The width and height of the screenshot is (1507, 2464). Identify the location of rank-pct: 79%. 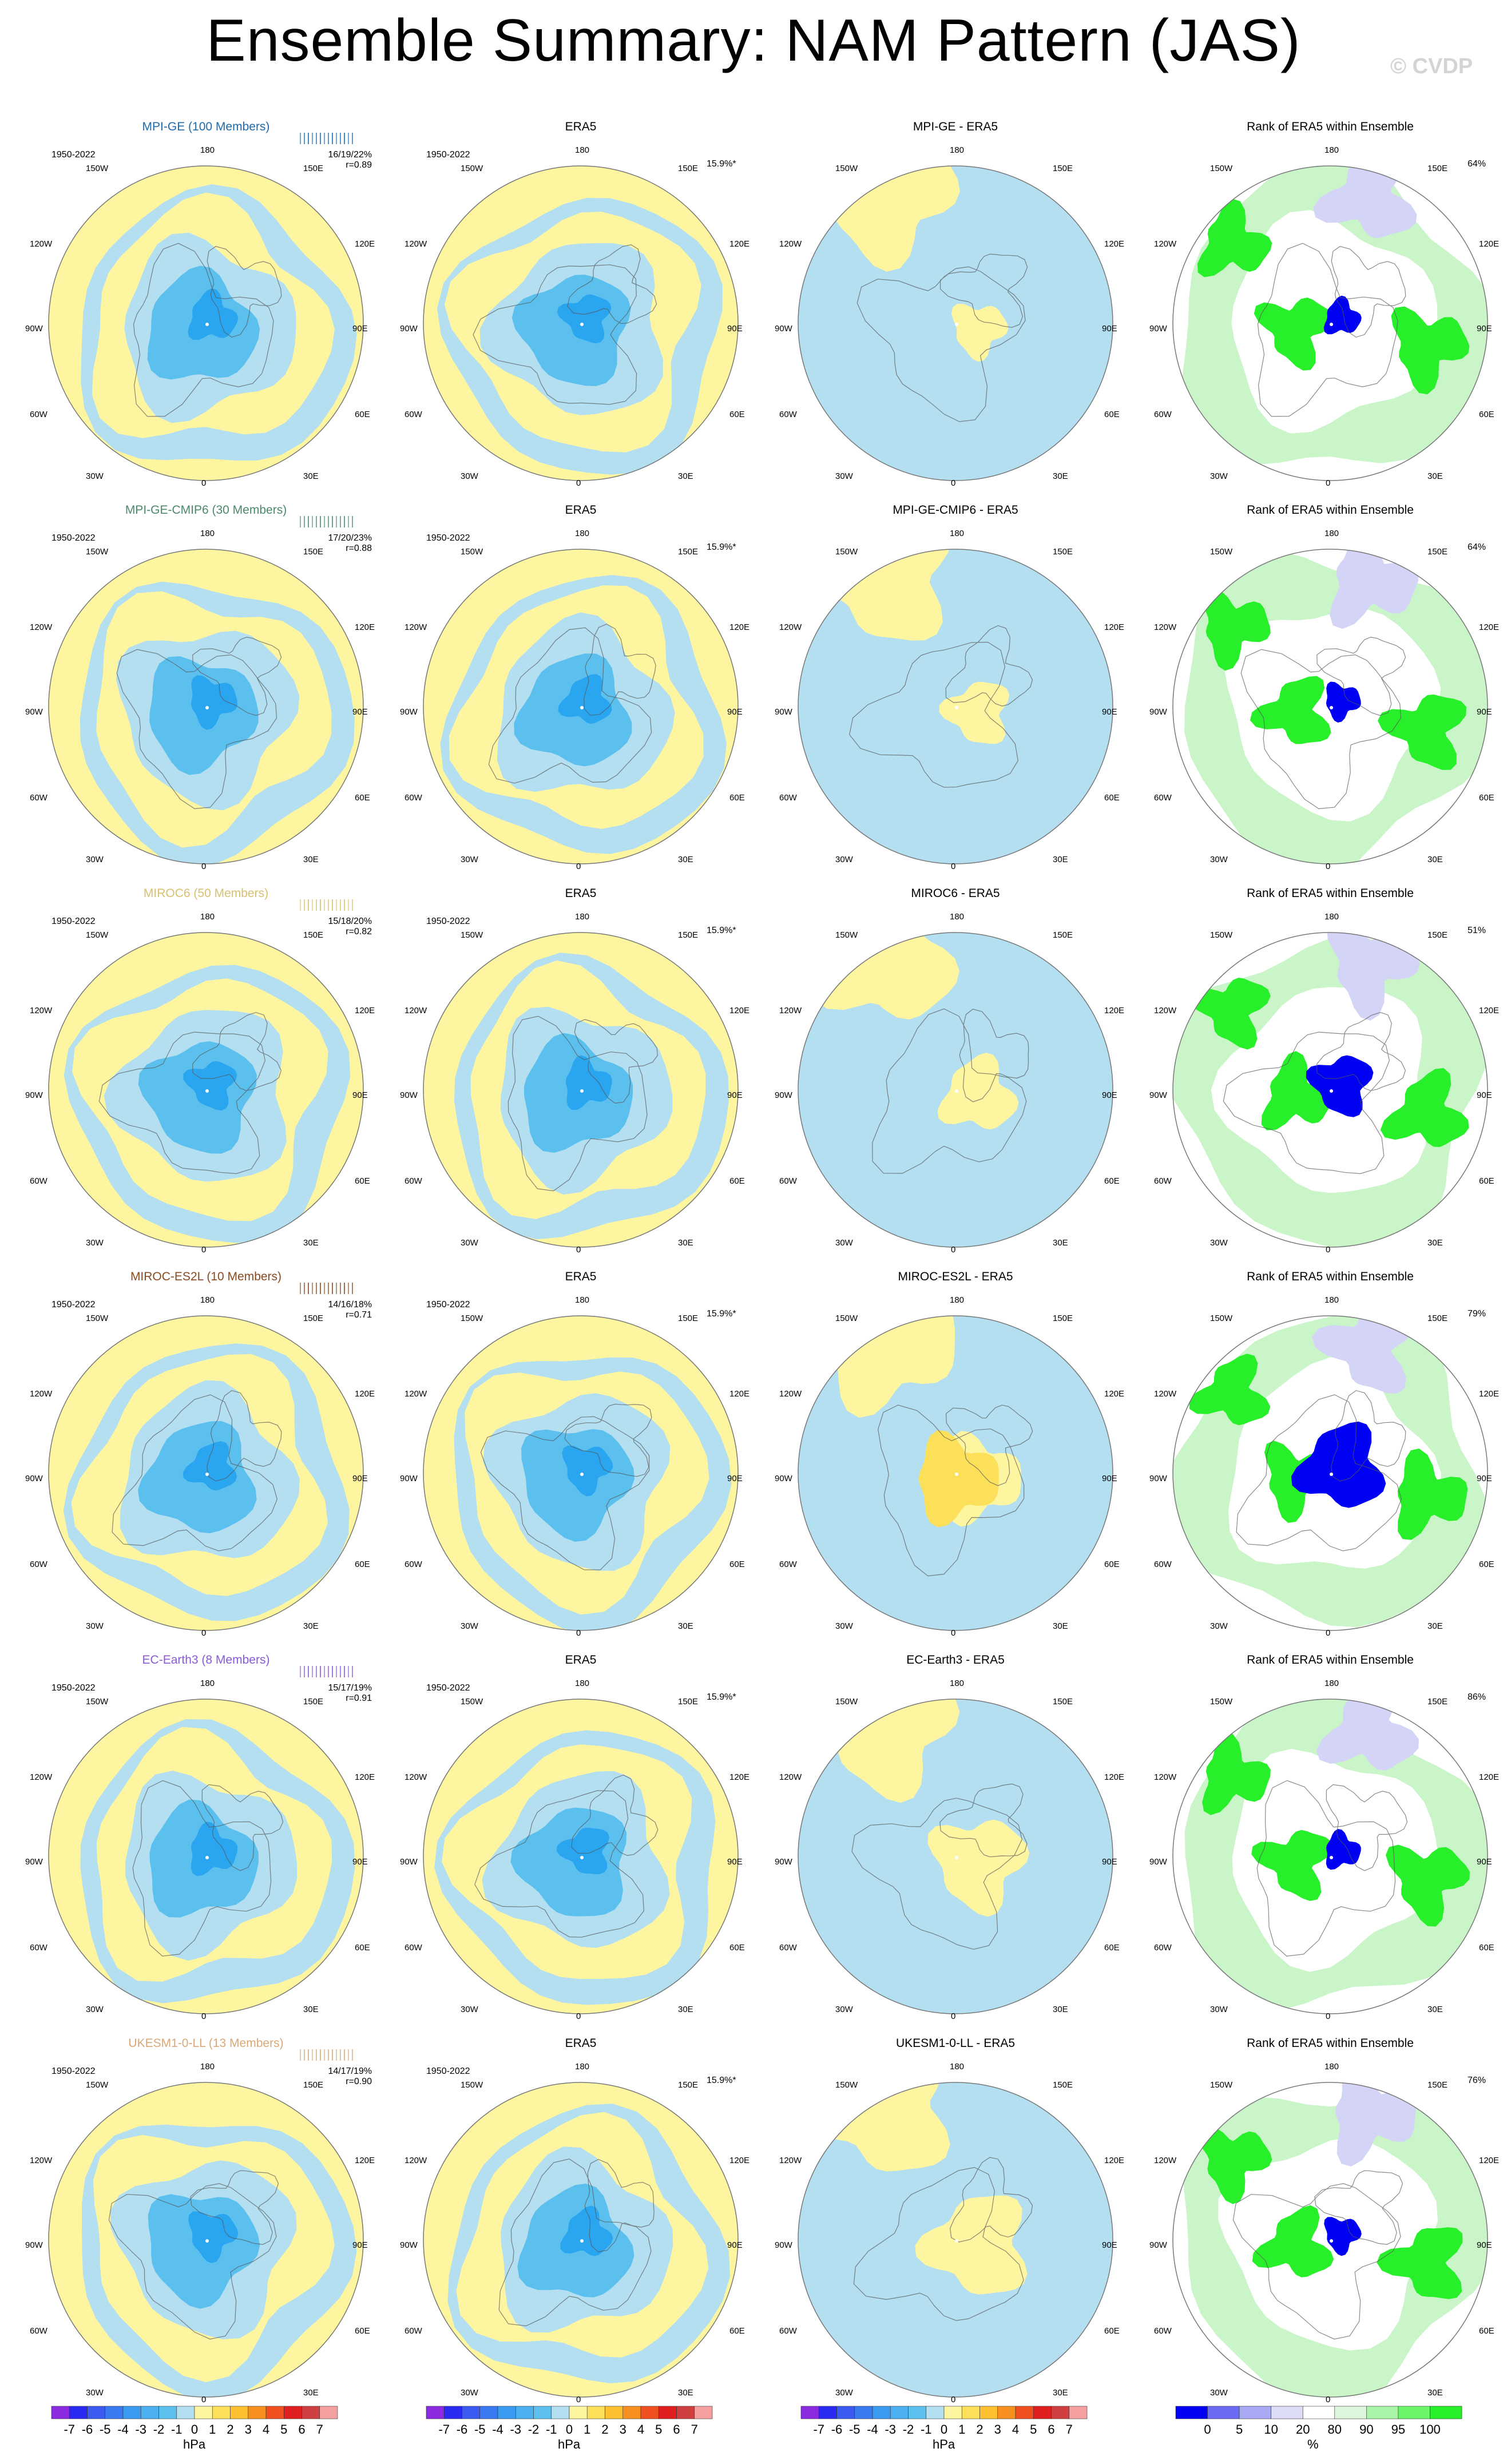
(1477, 1314).